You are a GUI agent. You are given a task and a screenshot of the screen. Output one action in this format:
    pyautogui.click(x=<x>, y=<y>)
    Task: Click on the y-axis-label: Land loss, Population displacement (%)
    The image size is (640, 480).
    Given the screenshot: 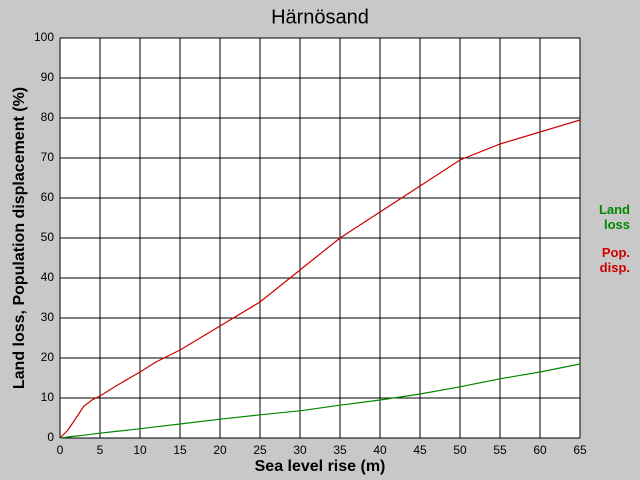 What is the action you would take?
    pyautogui.click(x=19, y=238)
    